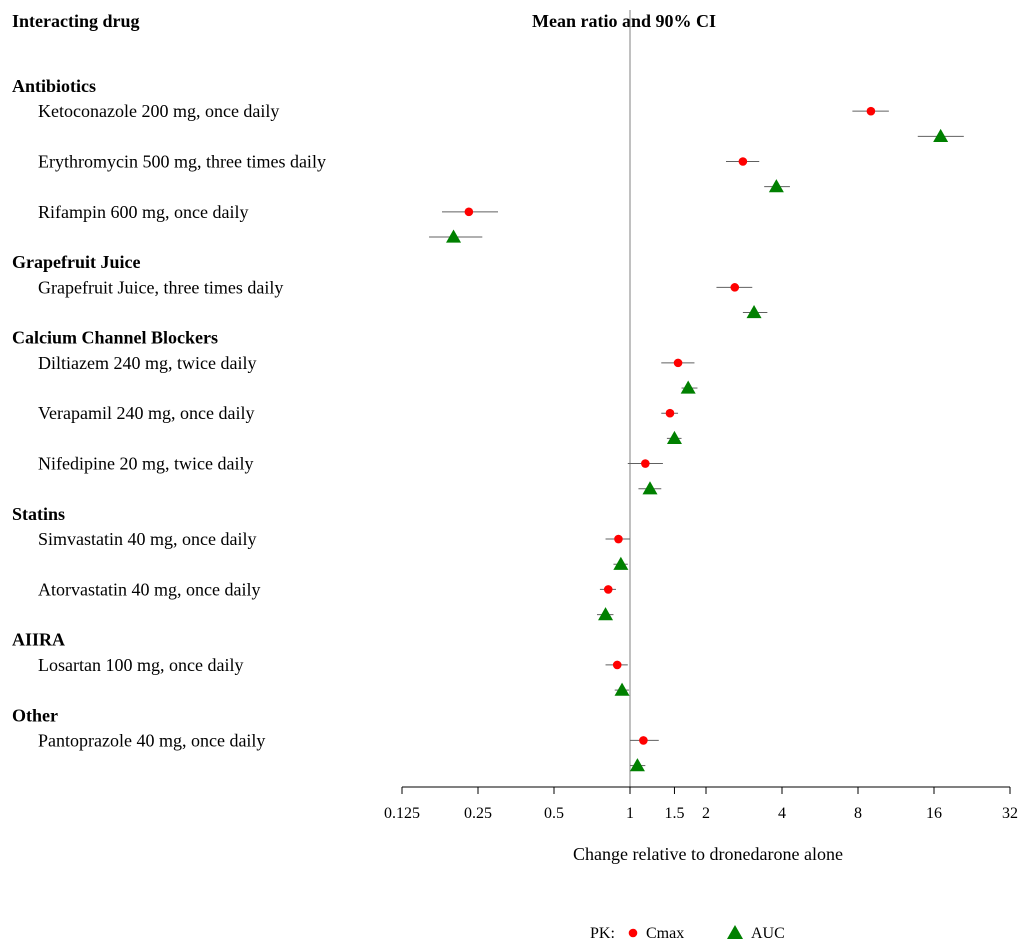 This screenshot has width=1020, height=948. Describe the element at coordinates (665, 933) in the screenshot. I see `legend-cmax-label: Cmax` at that location.